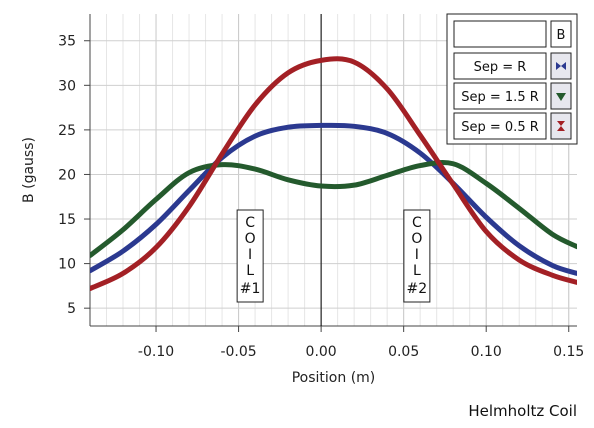 This screenshot has height=428, width=594. What do you see at coordinates (334, 378) in the screenshot?
I see `x-axis-title: Position (m)` at bounding box center [334, 378].